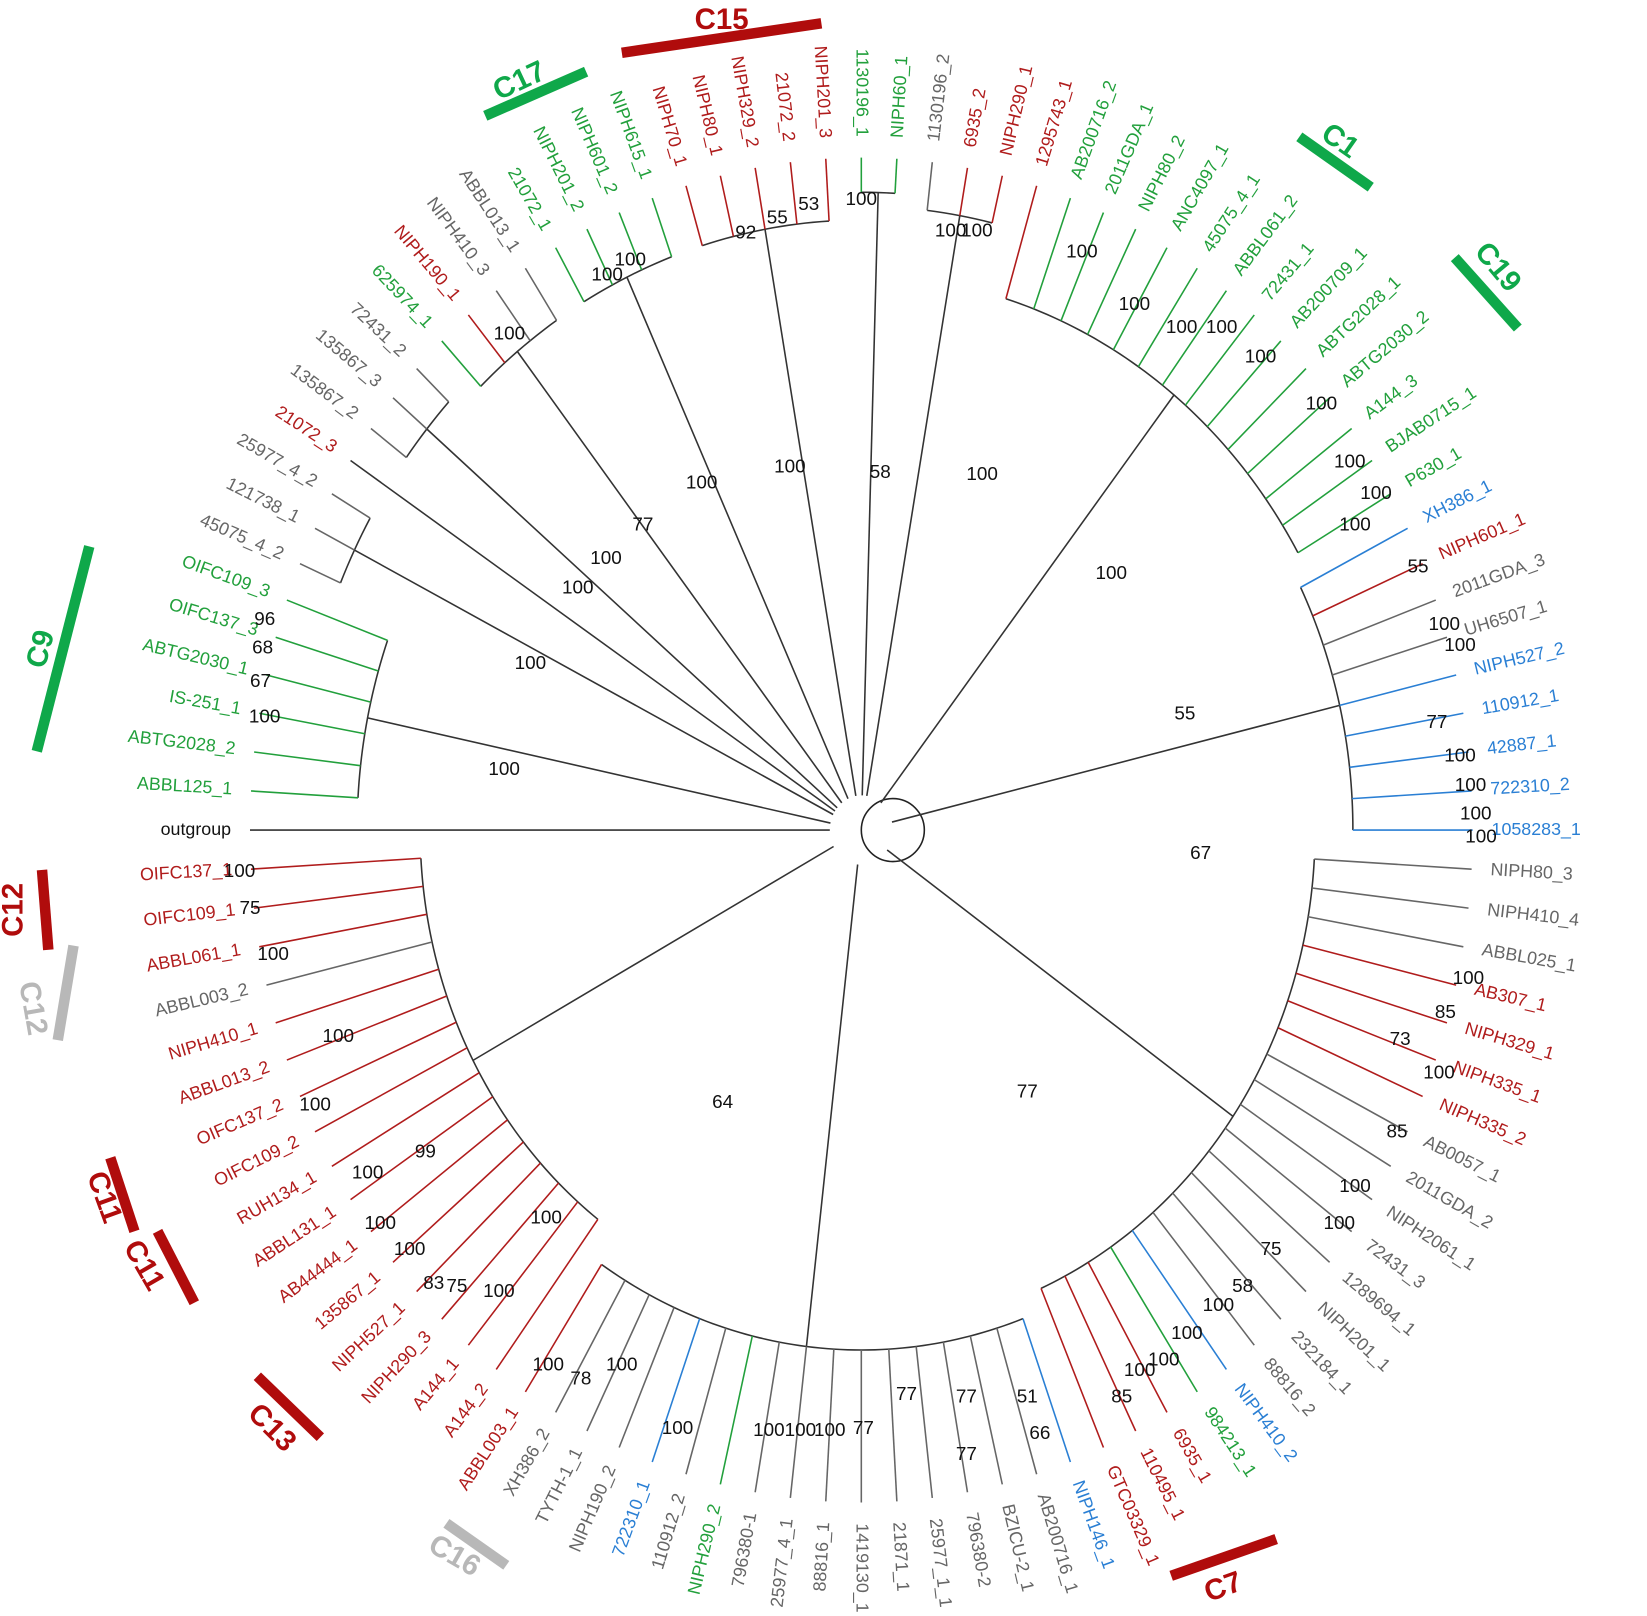 The height and width of the screenshot is (1616, 1647). What do you see at coordinates (1533, 915) in the screenshot?
I see `leaf-label: NIPH410_4` at bounding box center [1533, 915].